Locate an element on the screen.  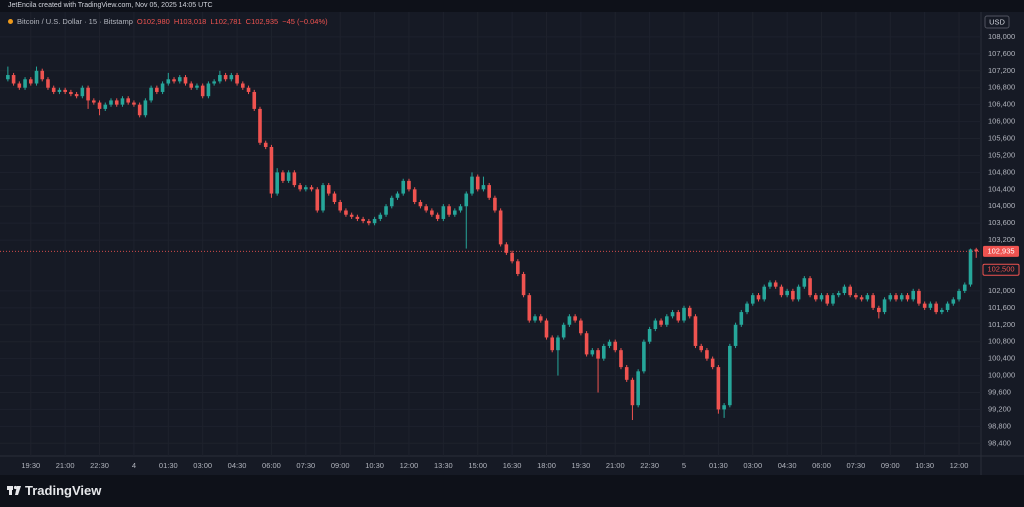
price-label: 102,500 is located at coordinates (1000, 269).